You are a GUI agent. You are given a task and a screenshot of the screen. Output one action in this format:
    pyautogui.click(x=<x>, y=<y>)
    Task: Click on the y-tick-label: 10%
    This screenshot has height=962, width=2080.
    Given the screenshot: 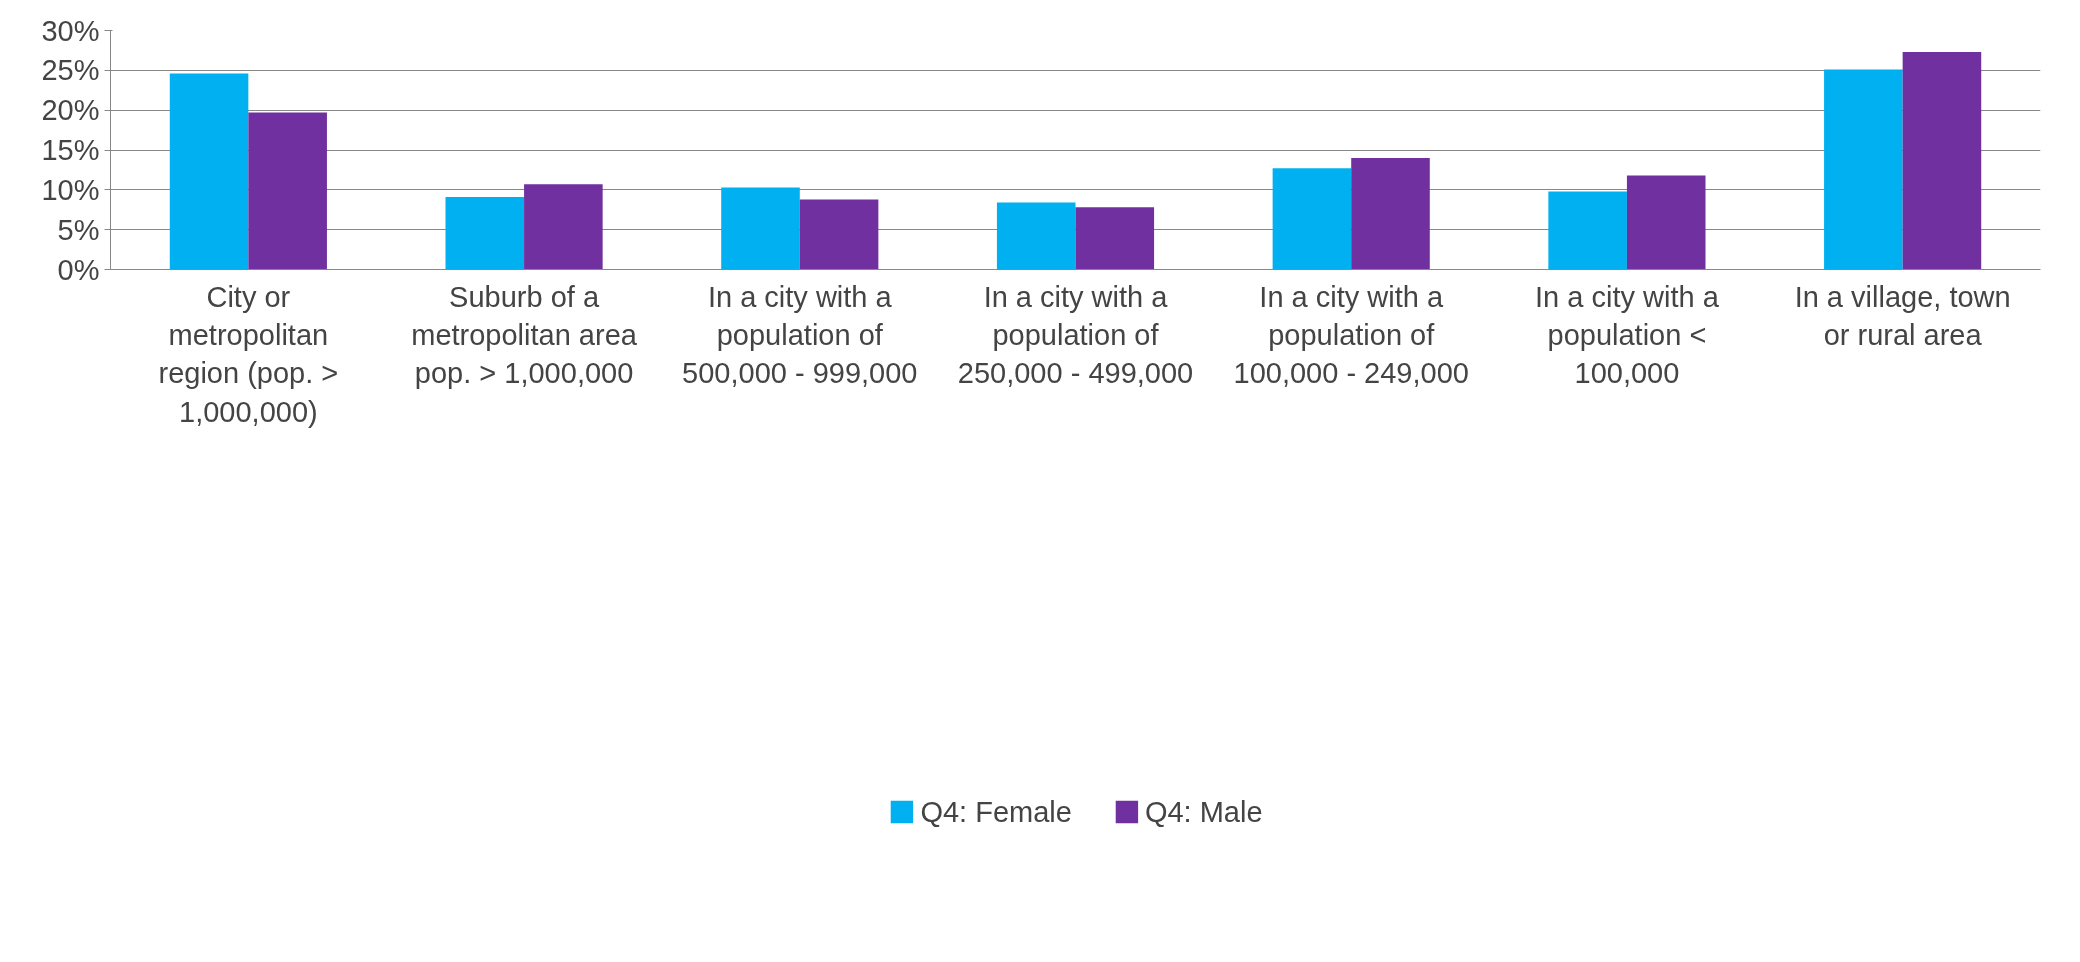 What is the action you would take?
    pyautogui.click(x=70, y=189)
    